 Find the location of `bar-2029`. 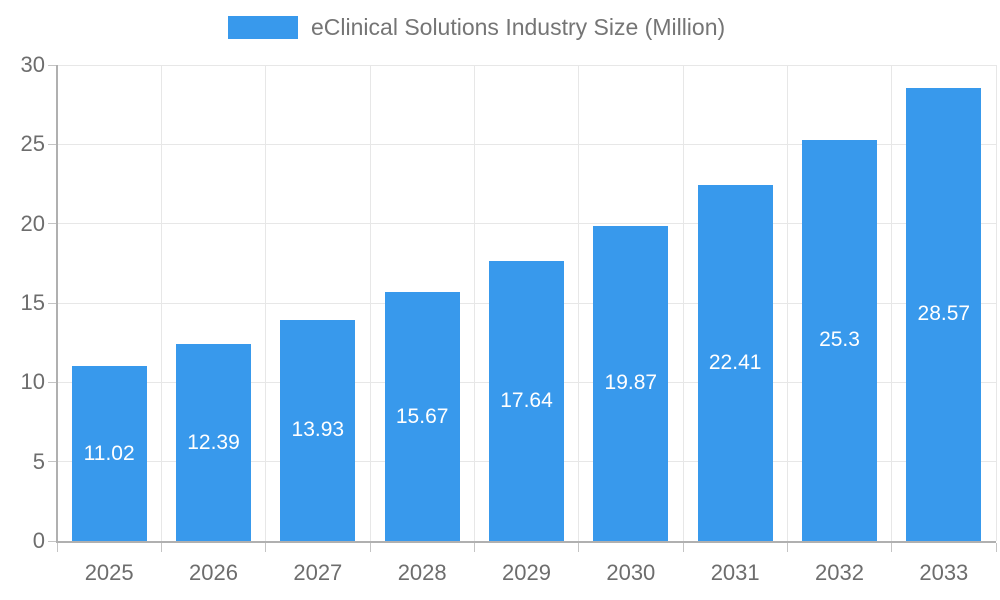

bar-2029 is located at coordinates (526, 401).